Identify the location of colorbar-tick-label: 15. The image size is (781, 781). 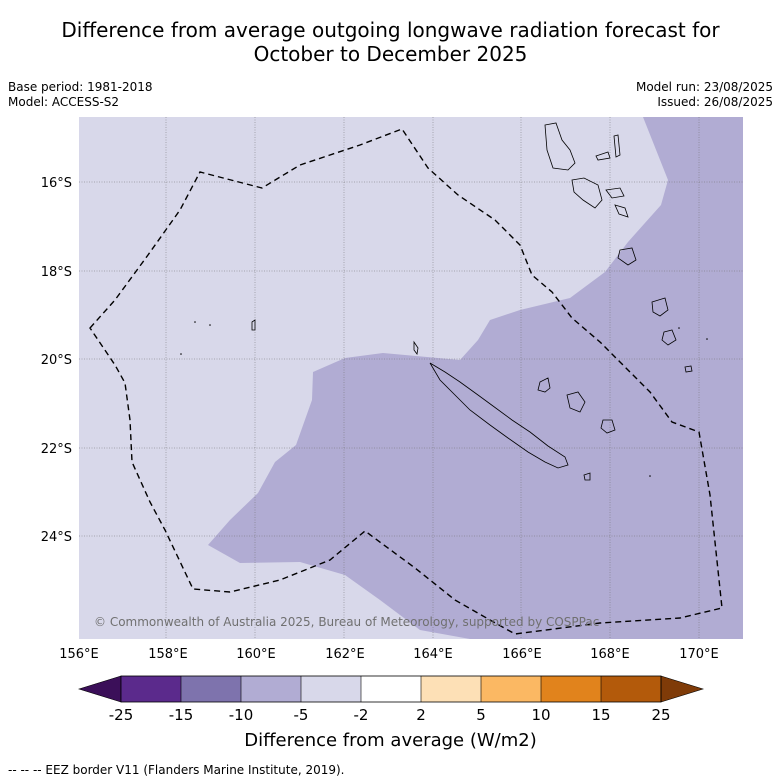
(601, 715).